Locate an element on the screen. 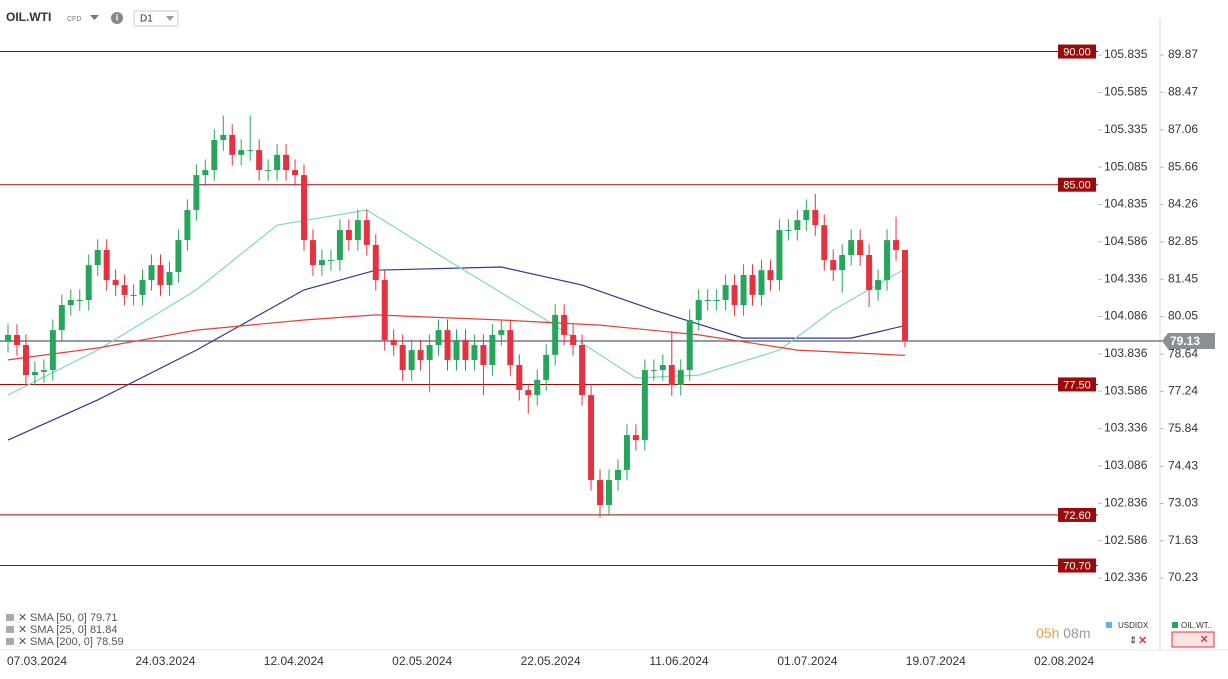 Image resolution: width=1228 pixels, height=679 pixels. legend-entry: SMA [50, 0] 79.71 is located at coordinates (73, 618).